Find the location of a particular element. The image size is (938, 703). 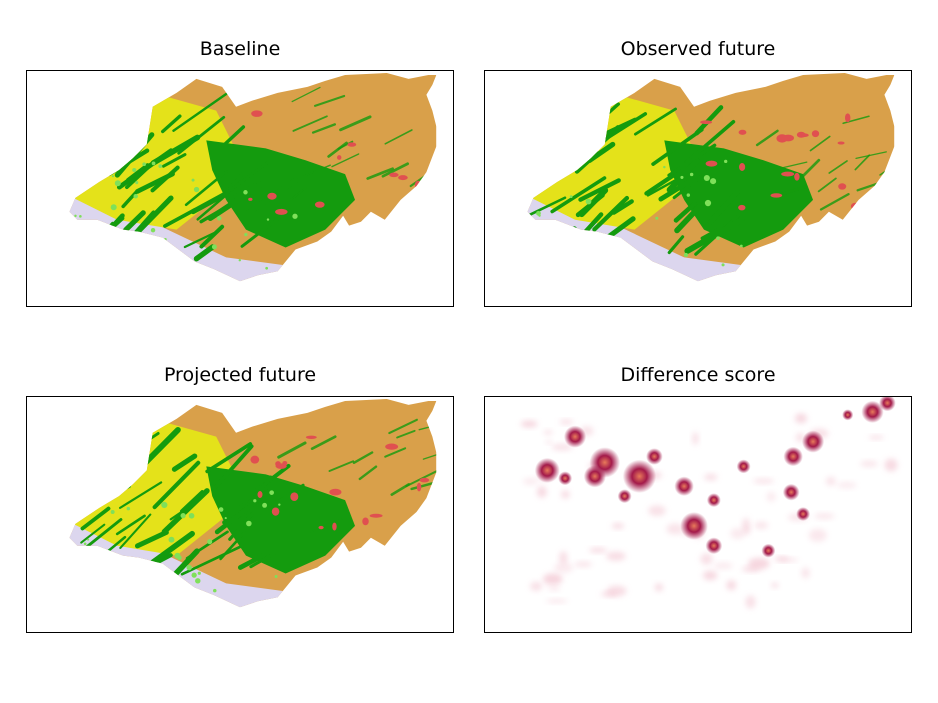

landcover-map is located at coordinates (253, 503).